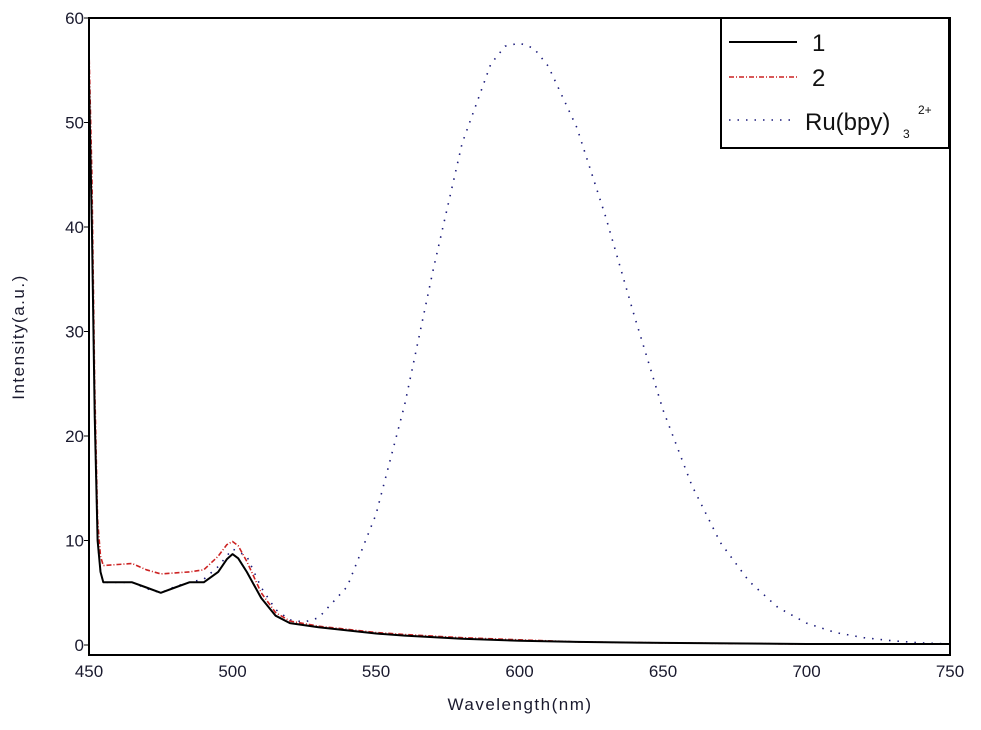  I want to click on legend-box, so click(835, 83).